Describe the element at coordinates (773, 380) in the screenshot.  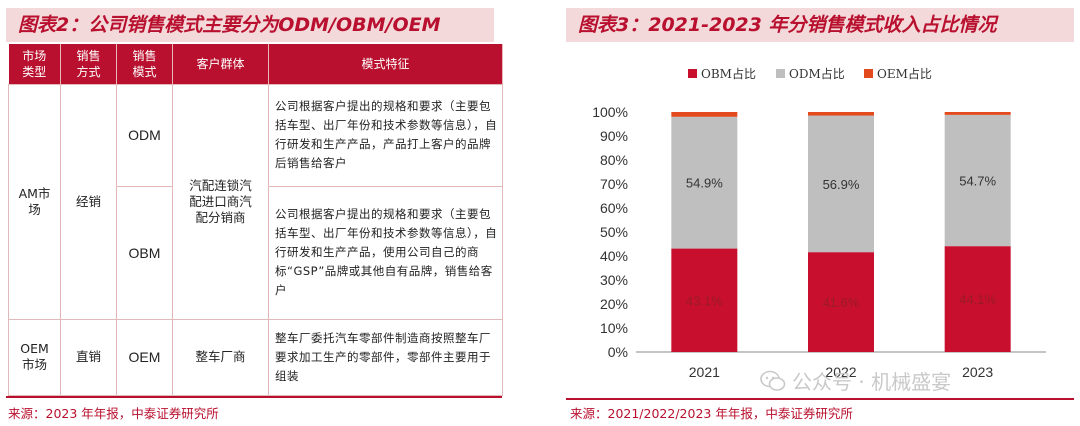
I see `wechat-icon` at that location.